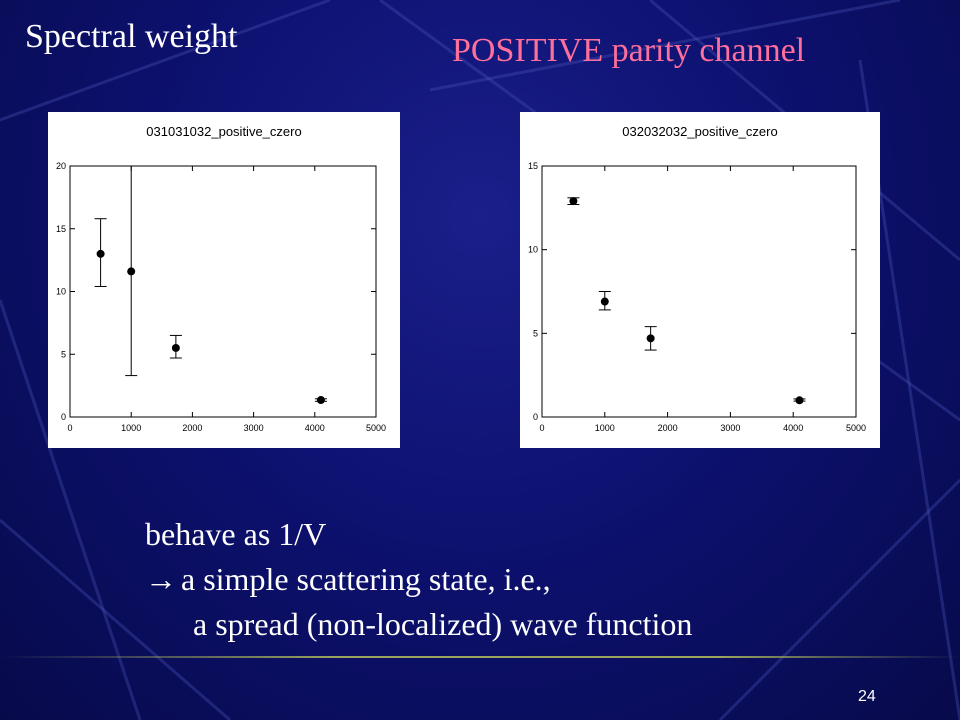 The width and height of the screenshot is (960, 720). I want to click on slide-title: Spectral weight, so click(131, 36).